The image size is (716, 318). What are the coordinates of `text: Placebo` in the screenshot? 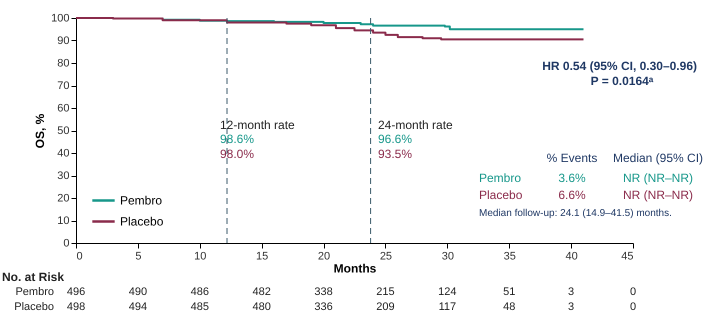 It's located at (34, 307).